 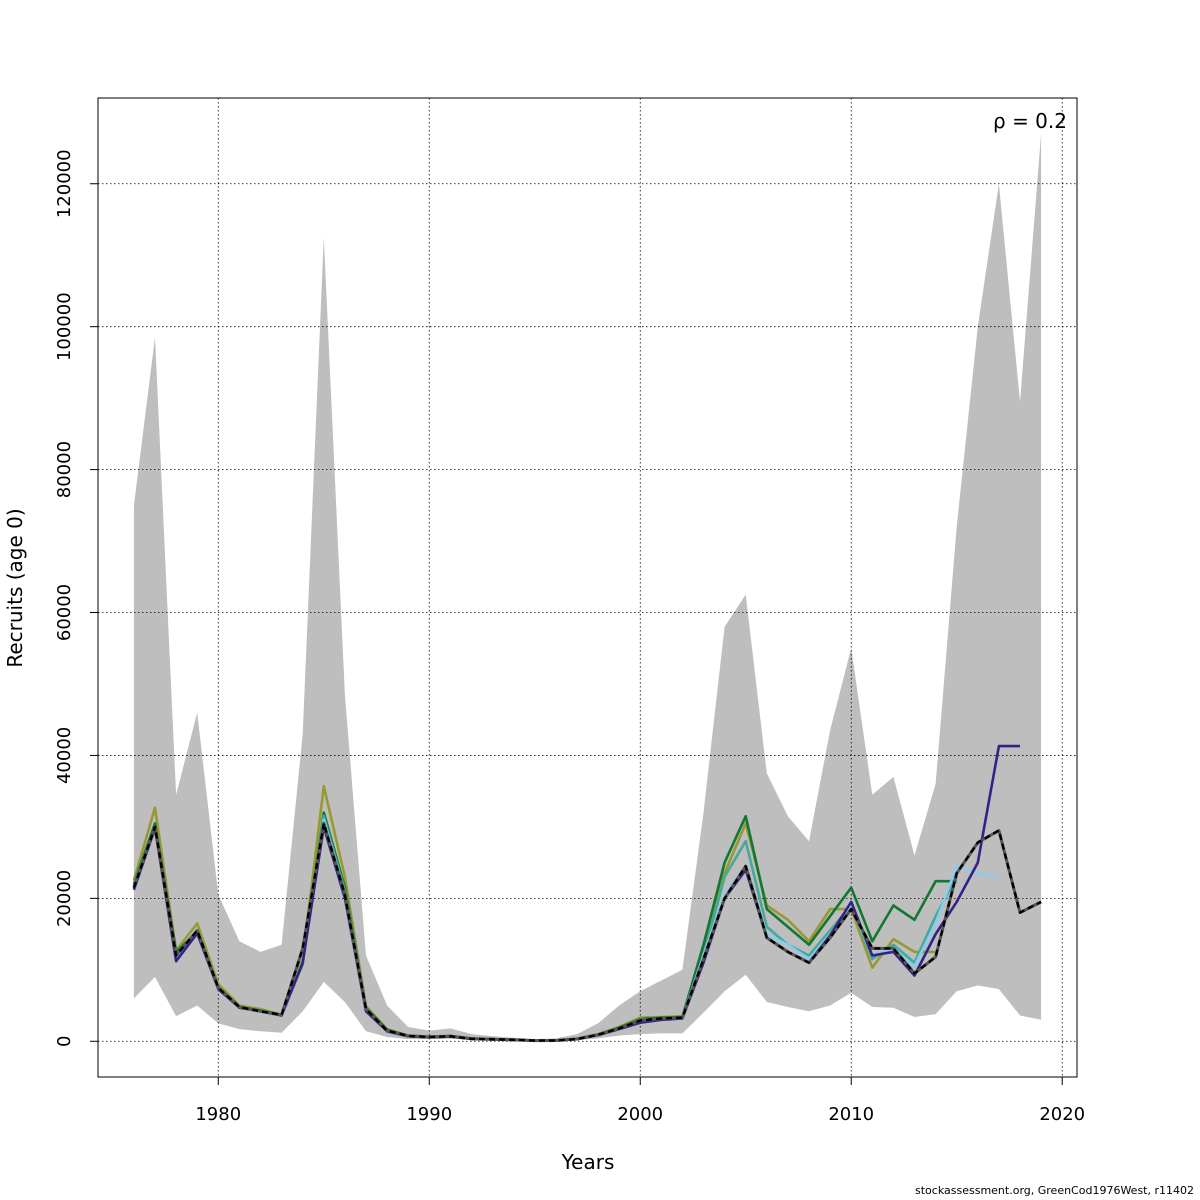 I want to click on y-tick-label-60000: 60000, so click(x=64, y=612).